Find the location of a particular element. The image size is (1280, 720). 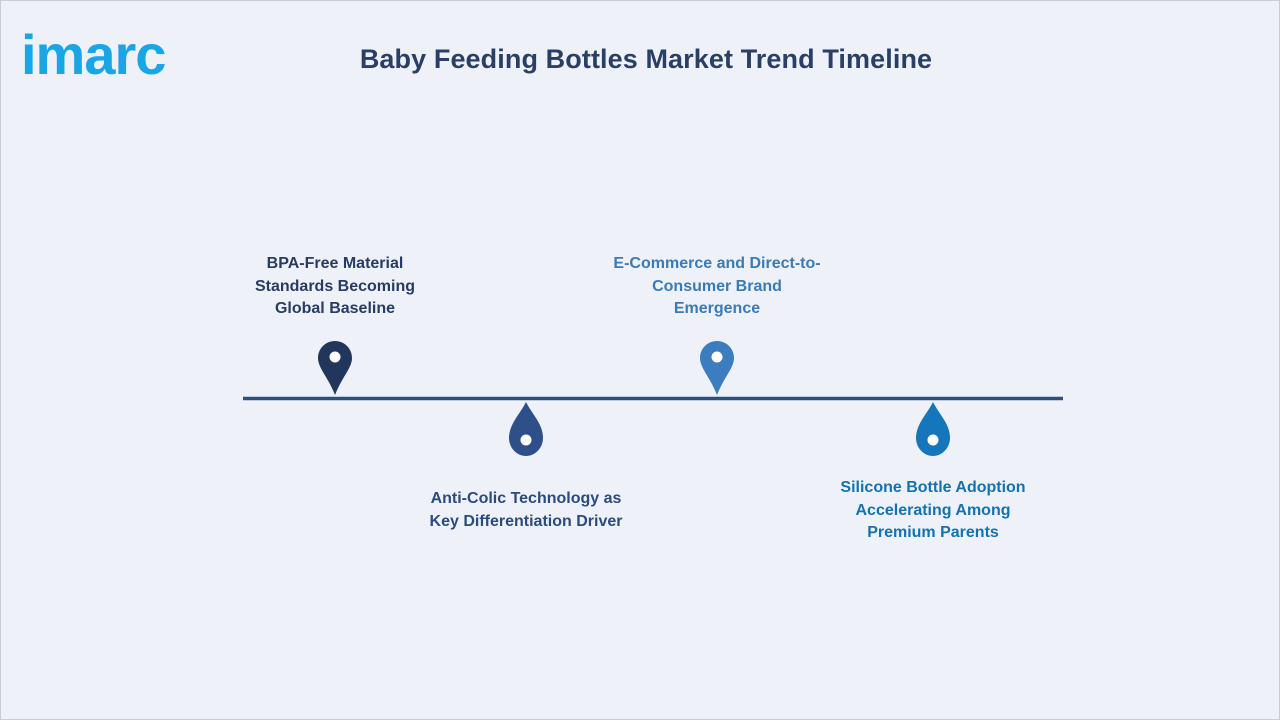

event-label-line: Global Baseline is located at coordinates (335, 308).